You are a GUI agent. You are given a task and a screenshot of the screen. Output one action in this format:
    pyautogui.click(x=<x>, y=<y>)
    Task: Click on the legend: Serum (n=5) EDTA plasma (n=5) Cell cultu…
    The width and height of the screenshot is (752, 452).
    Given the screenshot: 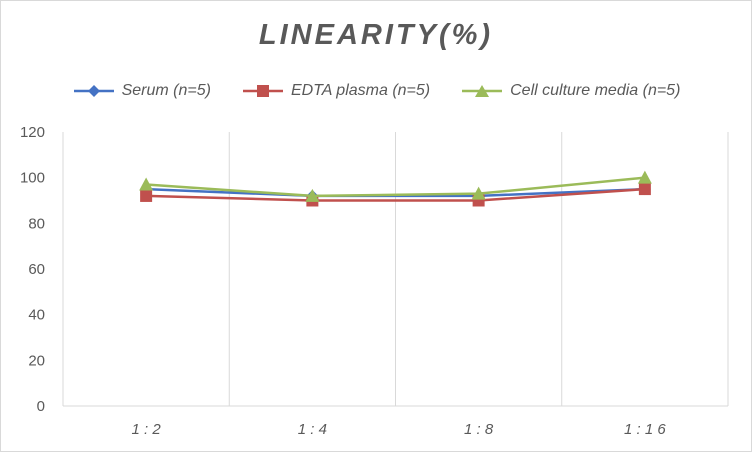 What is the action you would take?
    pyautogui.click(x=376, y=91)
    